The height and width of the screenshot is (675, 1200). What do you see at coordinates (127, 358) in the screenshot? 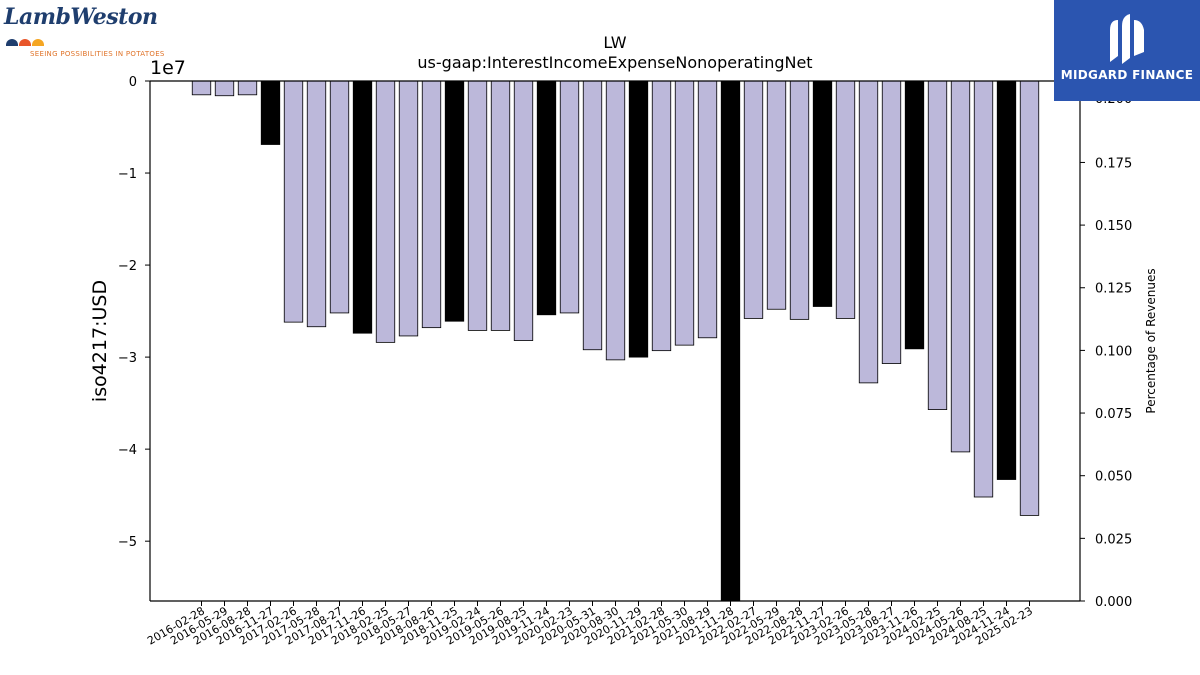
I see `y-tick-label: −3` at bounding box center [127, 358].